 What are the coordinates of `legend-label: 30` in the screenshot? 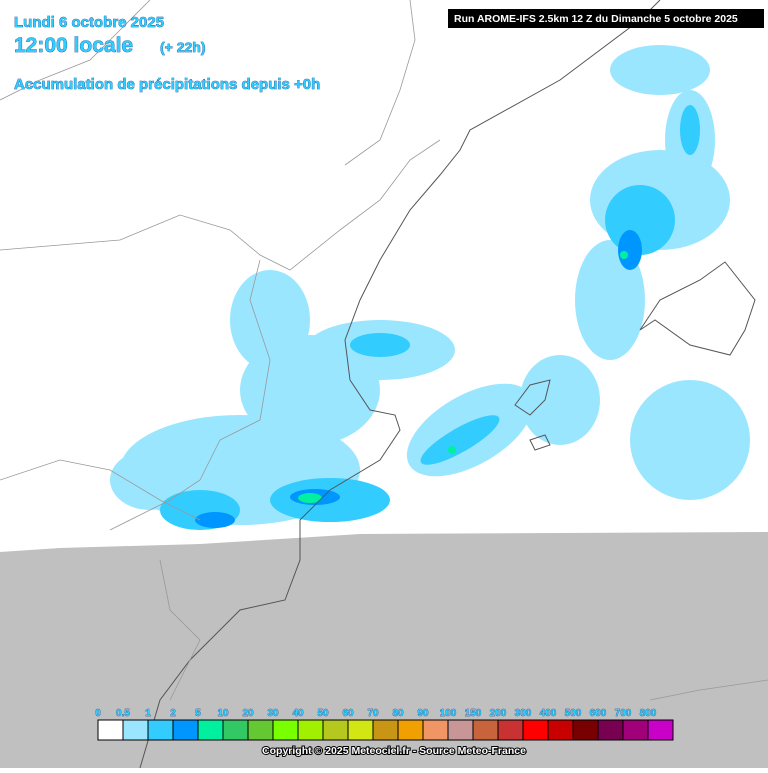 It's located at (273, 713).